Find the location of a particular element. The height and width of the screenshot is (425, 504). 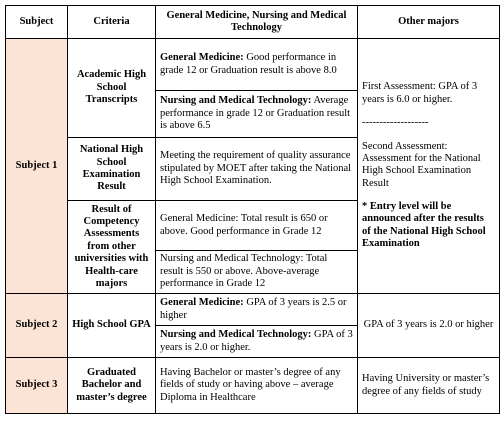

criteria-cell: High School GPA is located at coordinates (111, 325).